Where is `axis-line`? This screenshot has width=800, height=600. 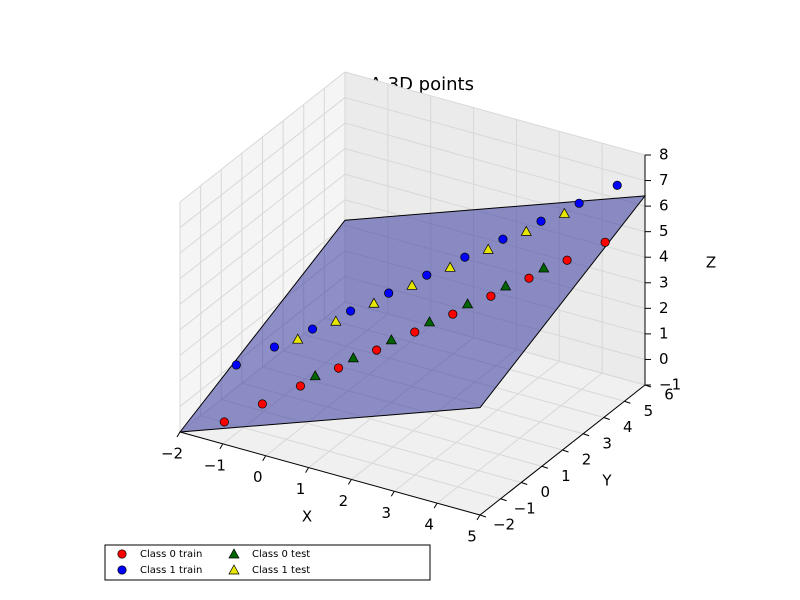 axis-line is located at coordinates (562, 450).